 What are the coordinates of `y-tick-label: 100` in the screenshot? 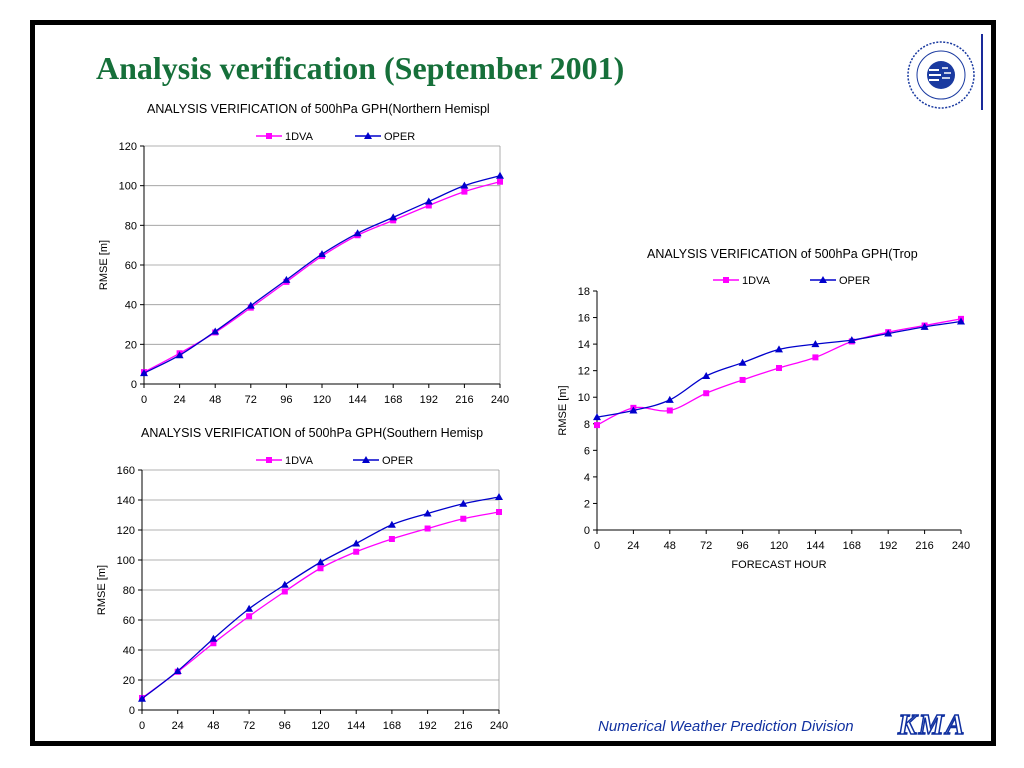 It's located at (126, 561).